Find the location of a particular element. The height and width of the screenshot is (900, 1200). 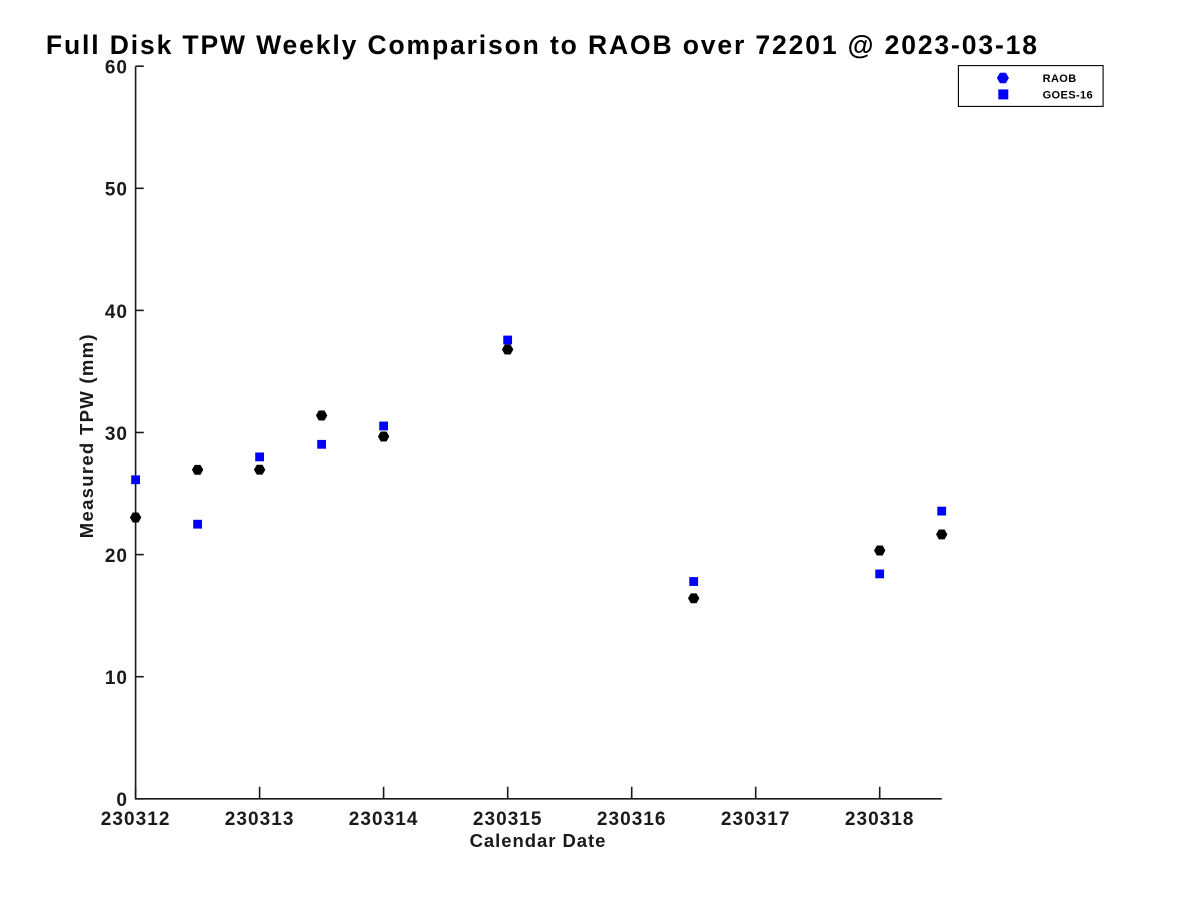

svg-text: Calendar Date is located at coordinates (538, 840).